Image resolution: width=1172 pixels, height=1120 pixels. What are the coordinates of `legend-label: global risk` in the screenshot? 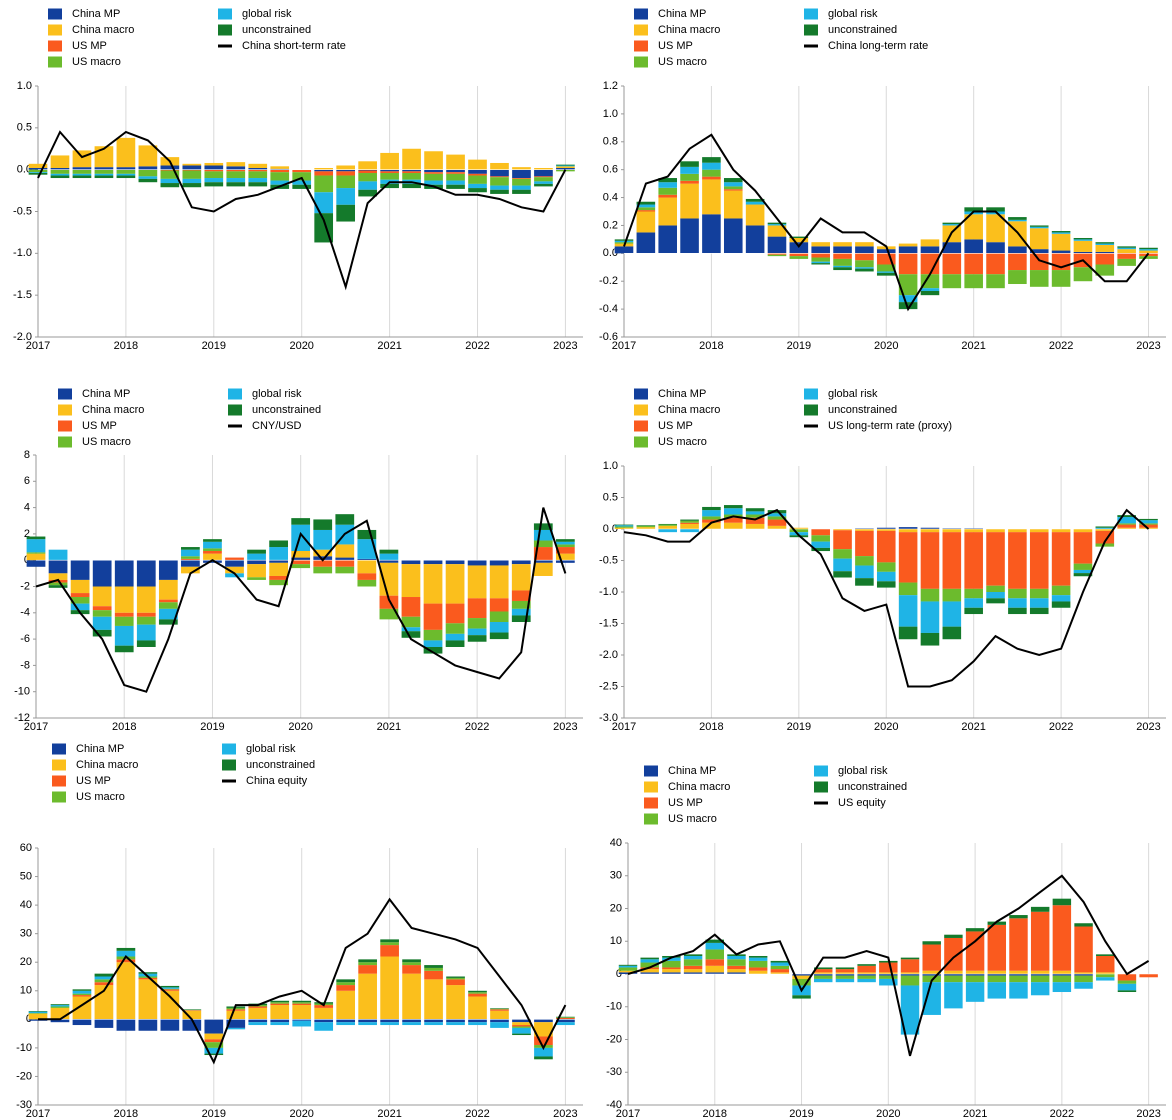 It's located at (271, 749).